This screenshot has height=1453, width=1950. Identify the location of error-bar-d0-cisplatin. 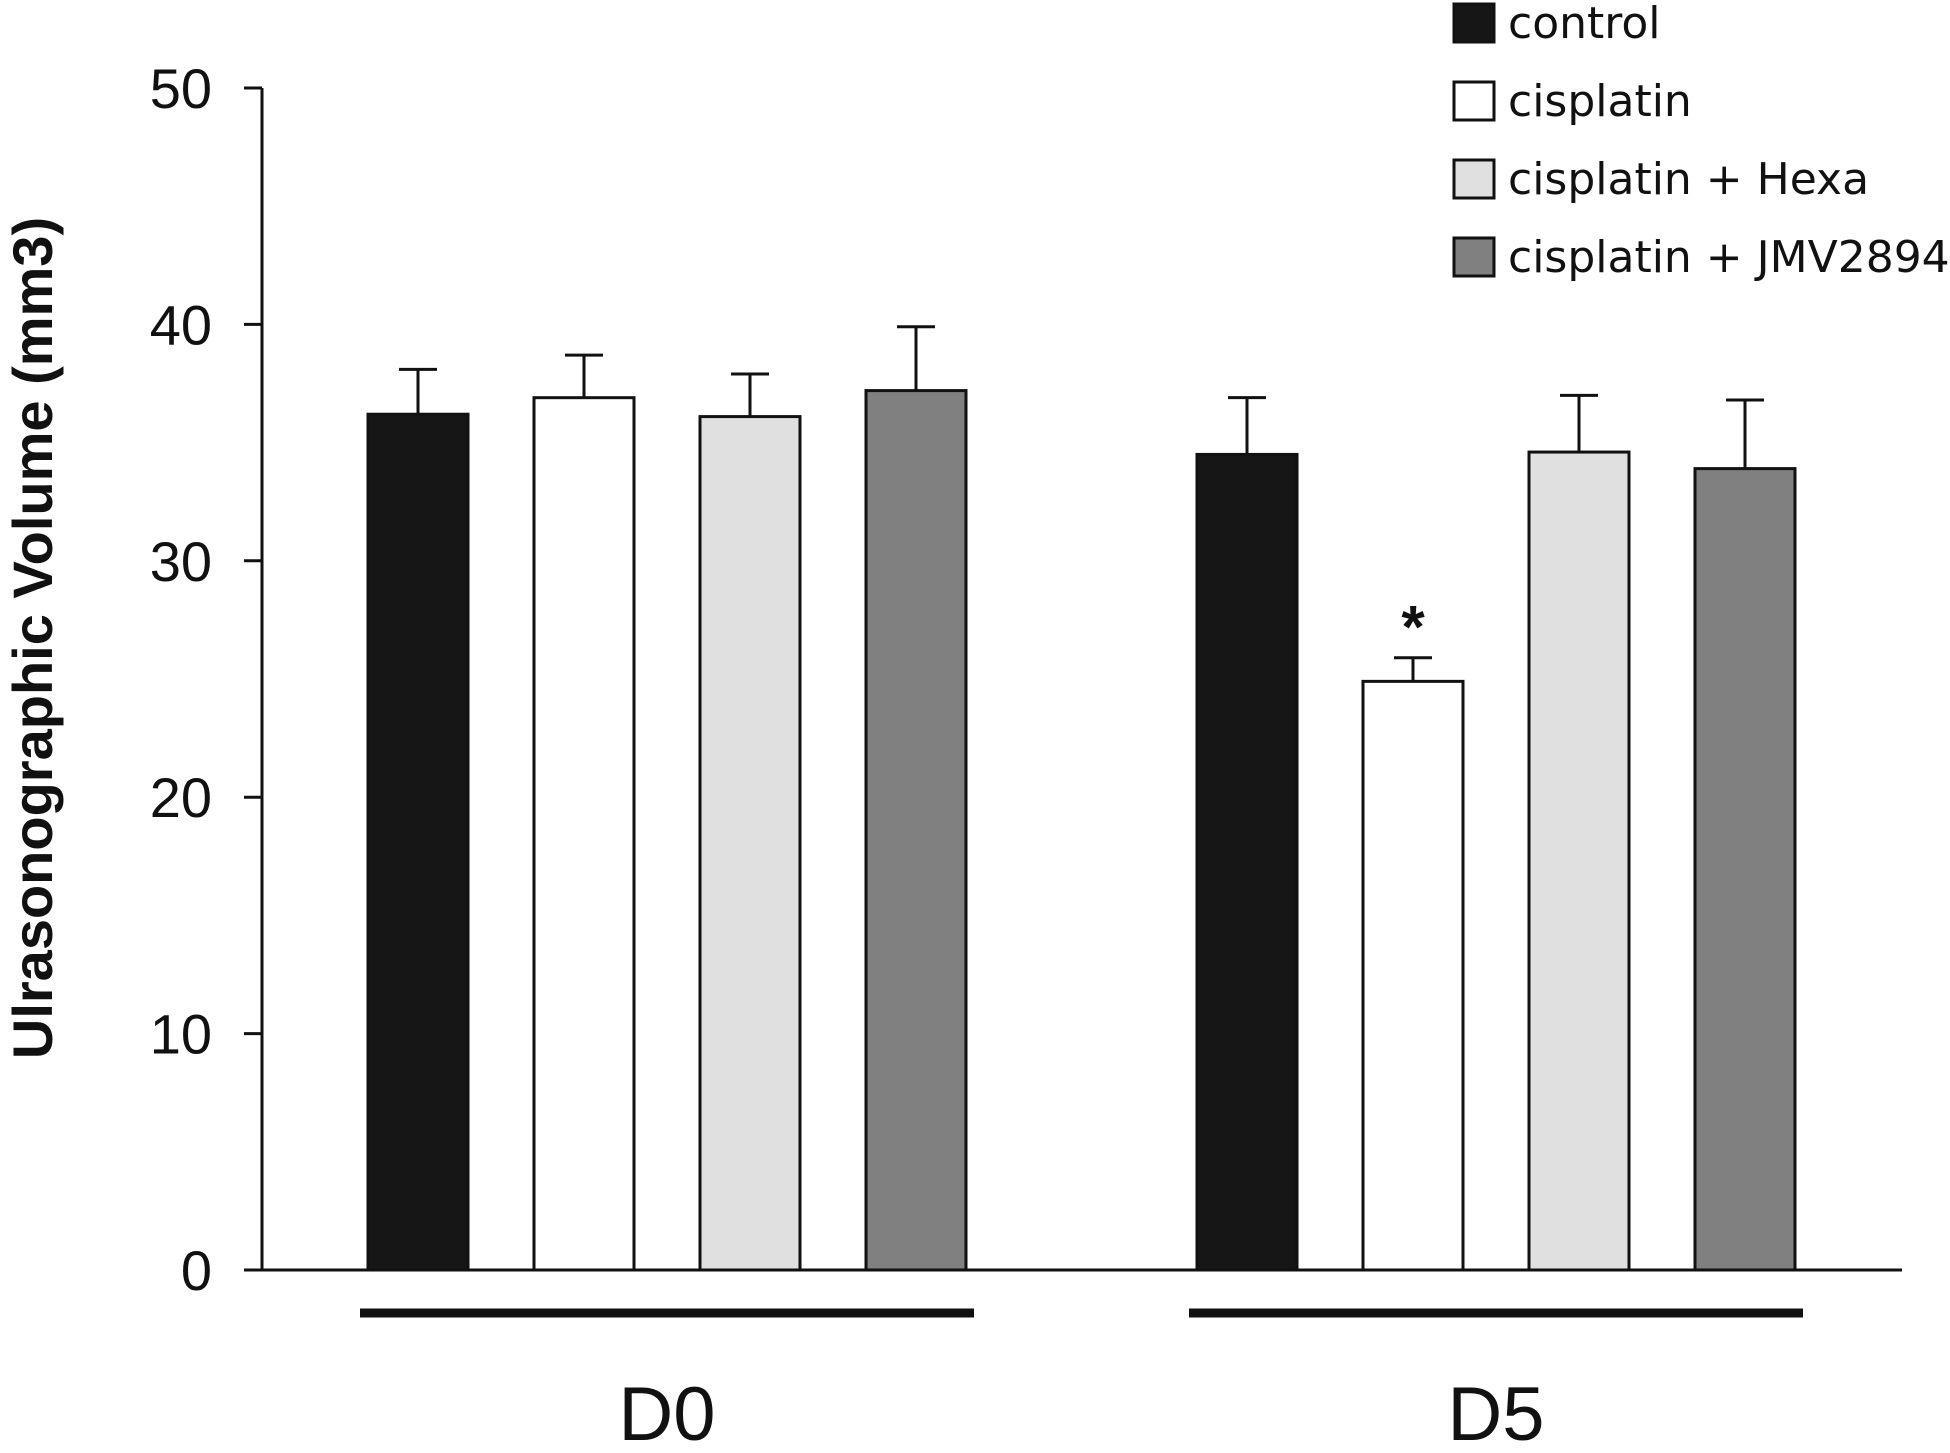
(584, 375).